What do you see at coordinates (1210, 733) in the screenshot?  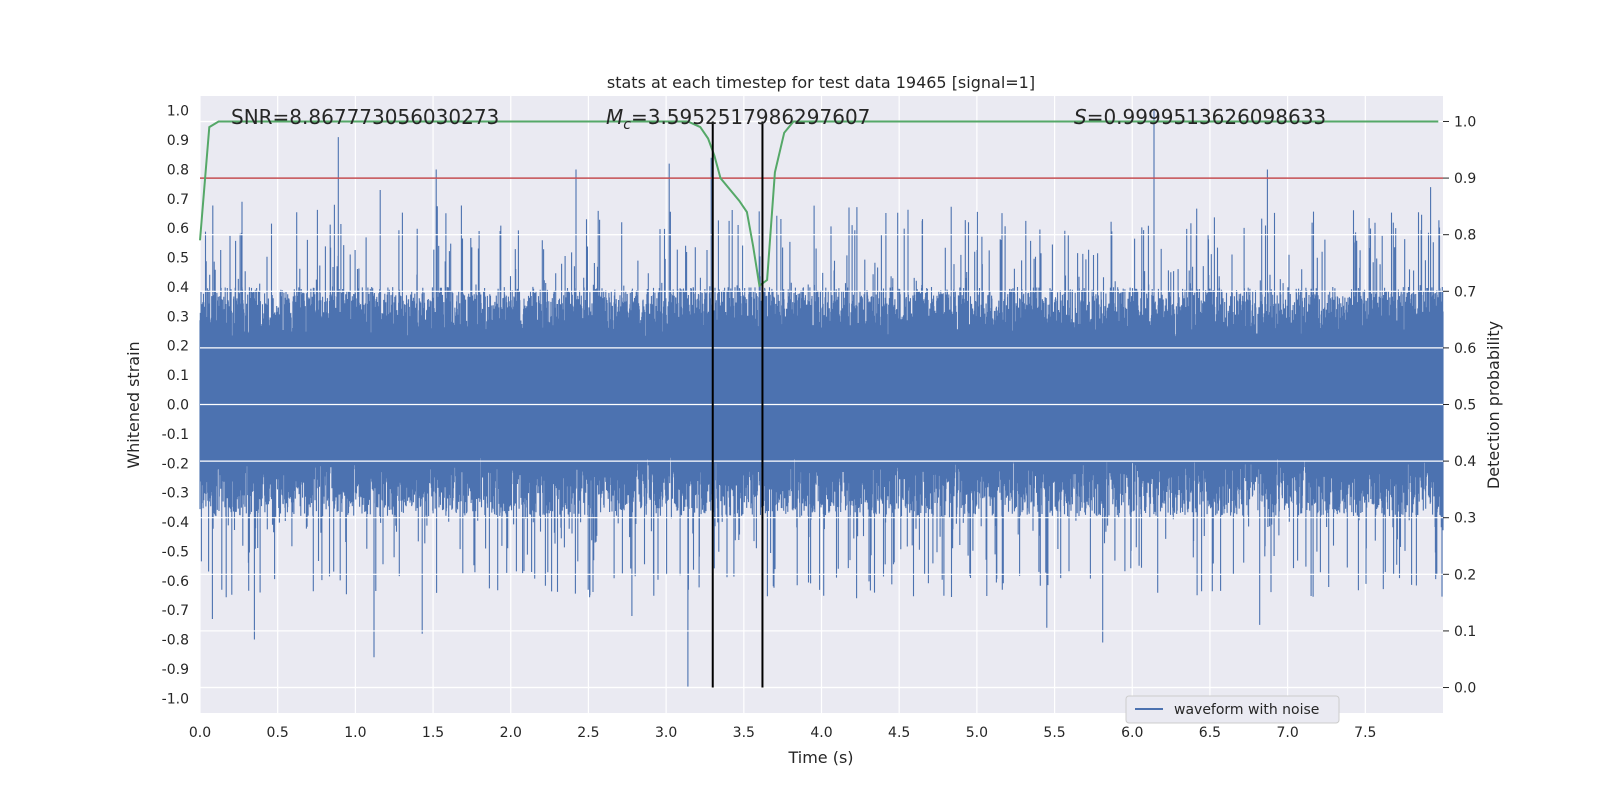 I see `x-tick-label: 6.5` at bounding box center [1210, 733].